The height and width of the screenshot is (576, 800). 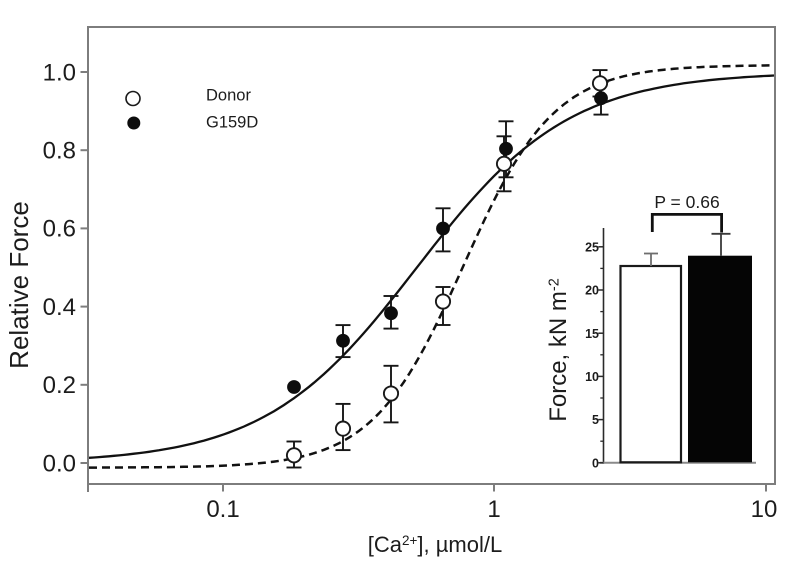 What do you see at coordinates (592, 291) in the screenshot?
I see `svg-text: 20` at bounding box center [592, 291].